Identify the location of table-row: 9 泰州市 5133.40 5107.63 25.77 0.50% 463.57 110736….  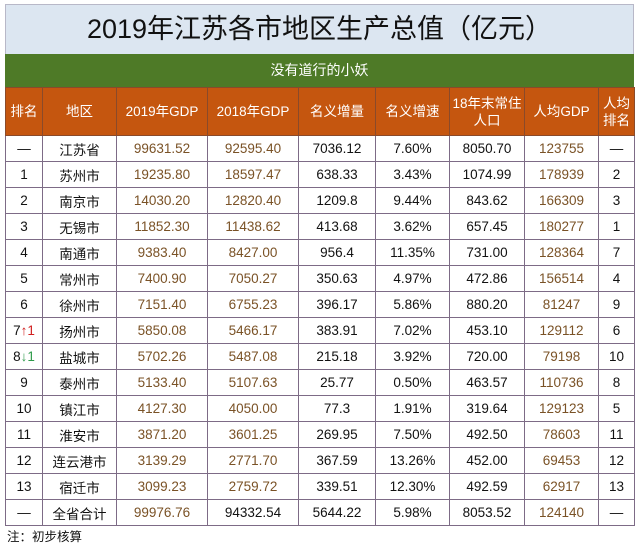
(320, 382).